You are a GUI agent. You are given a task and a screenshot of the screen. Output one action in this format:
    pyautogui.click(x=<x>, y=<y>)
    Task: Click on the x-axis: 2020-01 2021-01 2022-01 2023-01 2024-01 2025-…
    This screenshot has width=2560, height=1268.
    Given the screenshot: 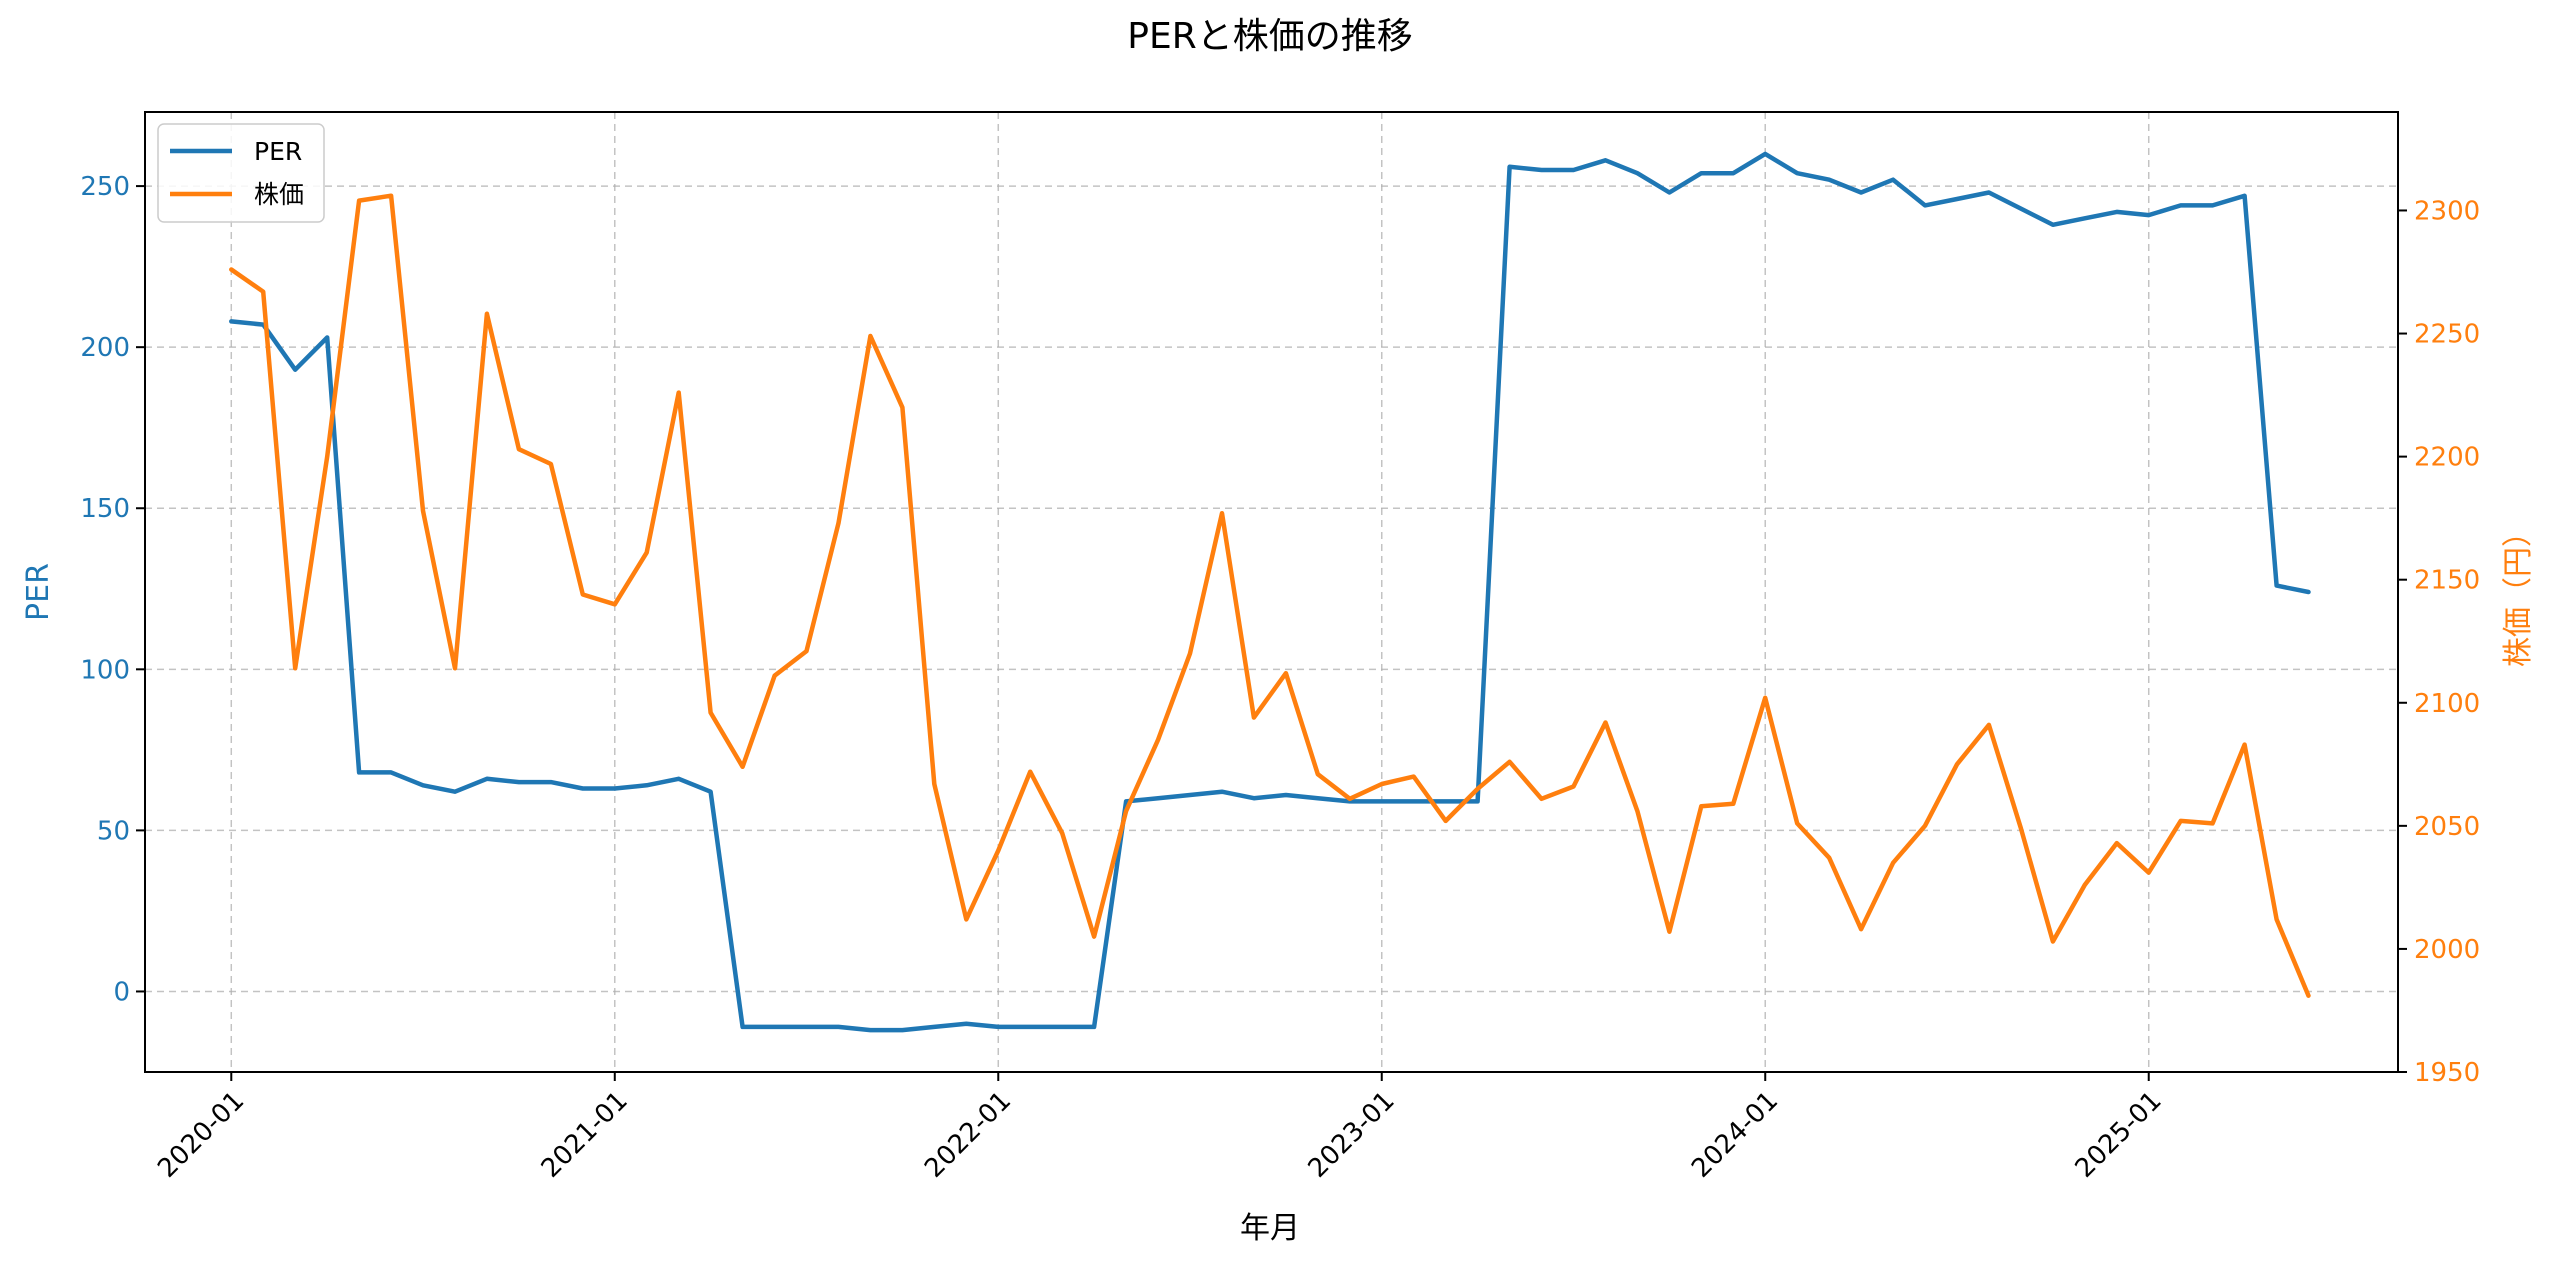 What is the action you would take?
    pyautogui.click(x=1160, y=1128)
    